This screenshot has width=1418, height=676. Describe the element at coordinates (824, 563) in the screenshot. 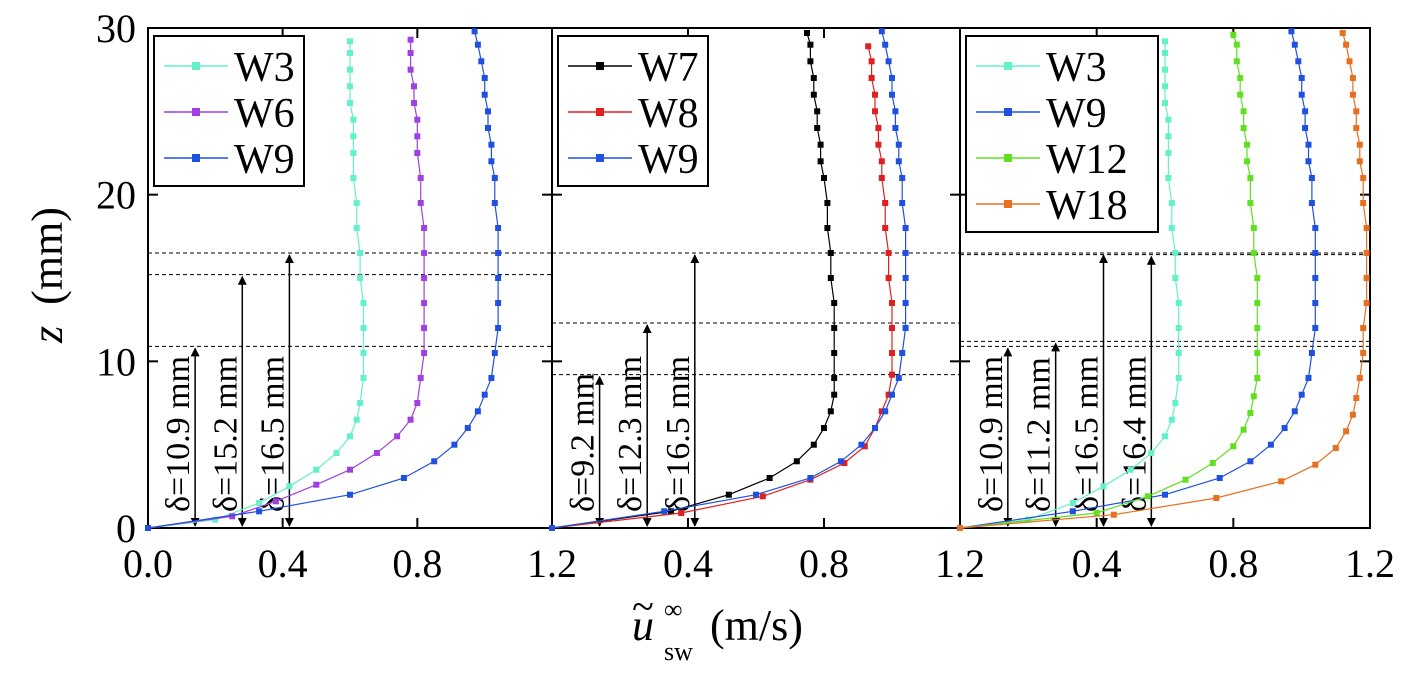

I see `x-tick-label: 0.8` at that location.